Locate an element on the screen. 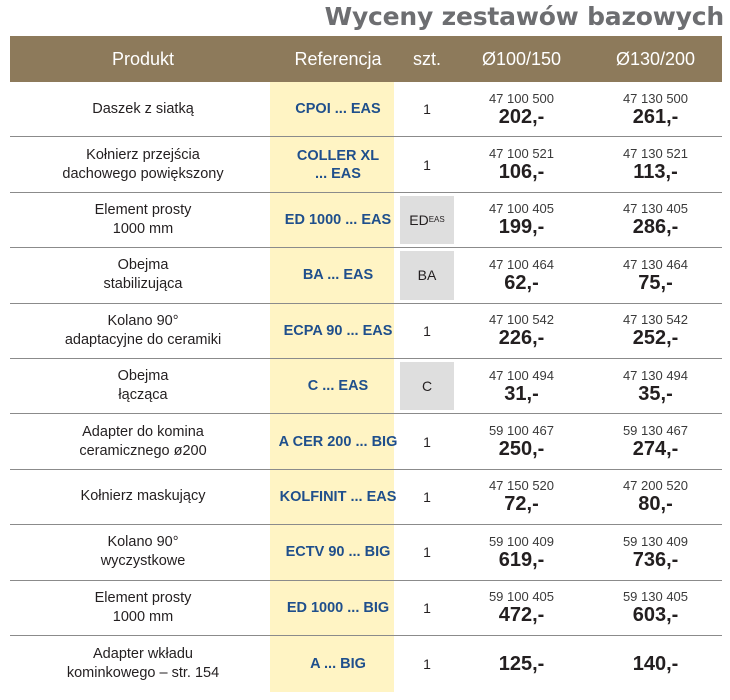 This screenshot has width=730, height=700. header-reference: Referencja is located at coordinates (338, 58).